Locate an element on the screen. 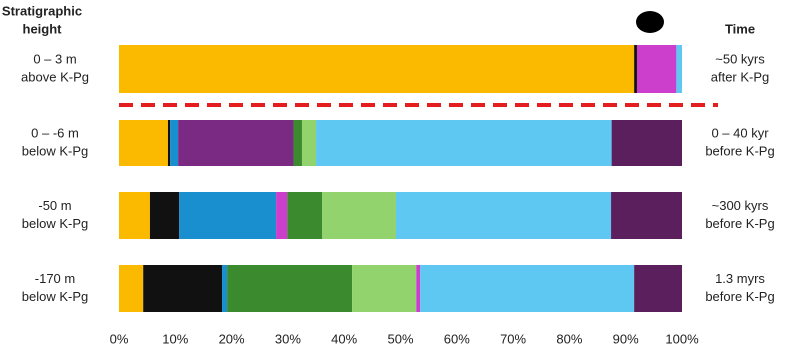 The image size is (787, 352). x-tick-label: 90% is located at coordinates (626, 338).